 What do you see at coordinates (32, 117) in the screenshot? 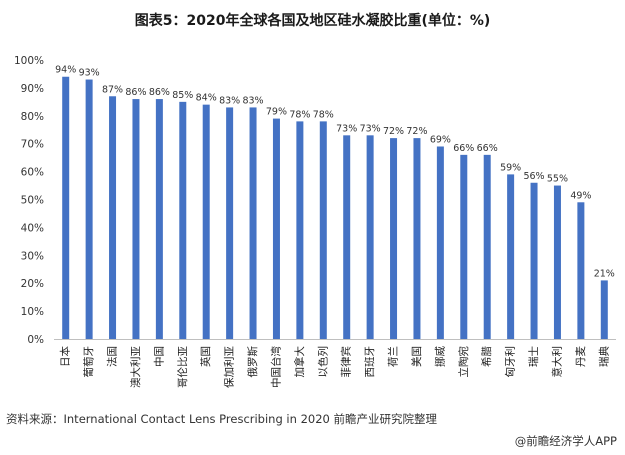
I see `y-tick-label: 80%` at bounding box center [32, 117].